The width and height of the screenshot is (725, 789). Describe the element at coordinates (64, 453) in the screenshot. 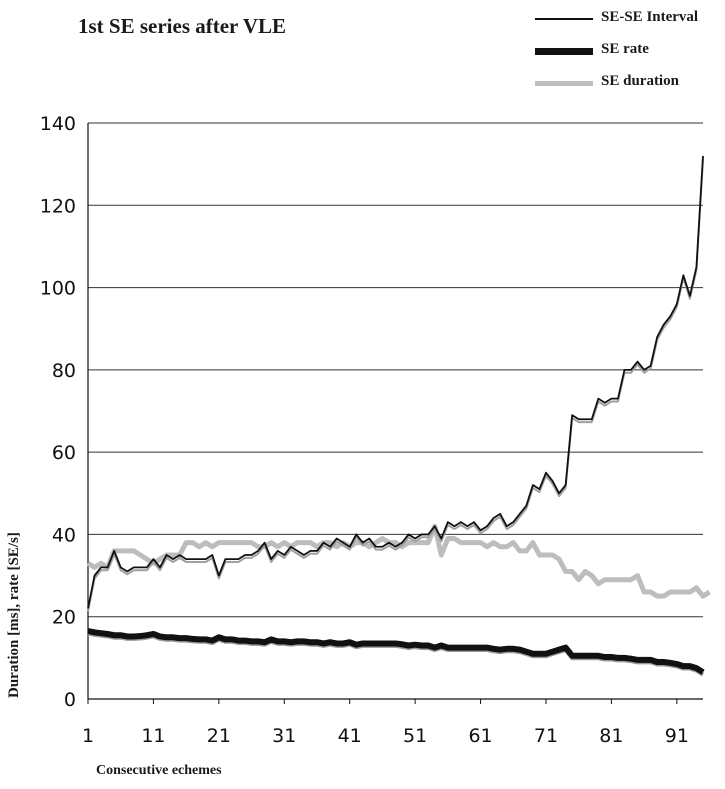

I see `y-tick-label: 60` at that location.